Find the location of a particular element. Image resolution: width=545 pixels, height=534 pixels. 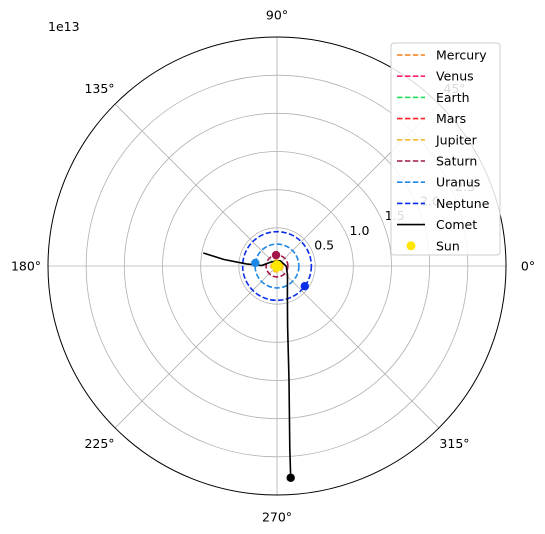

legend-label: Neptune is located at coordinates (463, 203).